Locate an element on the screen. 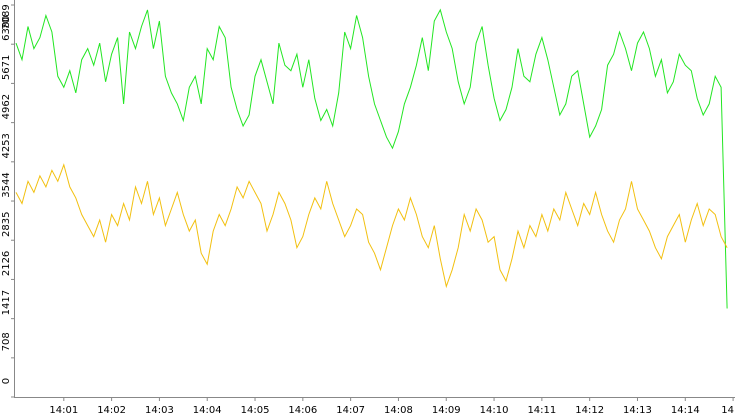 This screenshot has width=735, height=415. x-tick-label: 14:08 is located at coordinates (398, 410).